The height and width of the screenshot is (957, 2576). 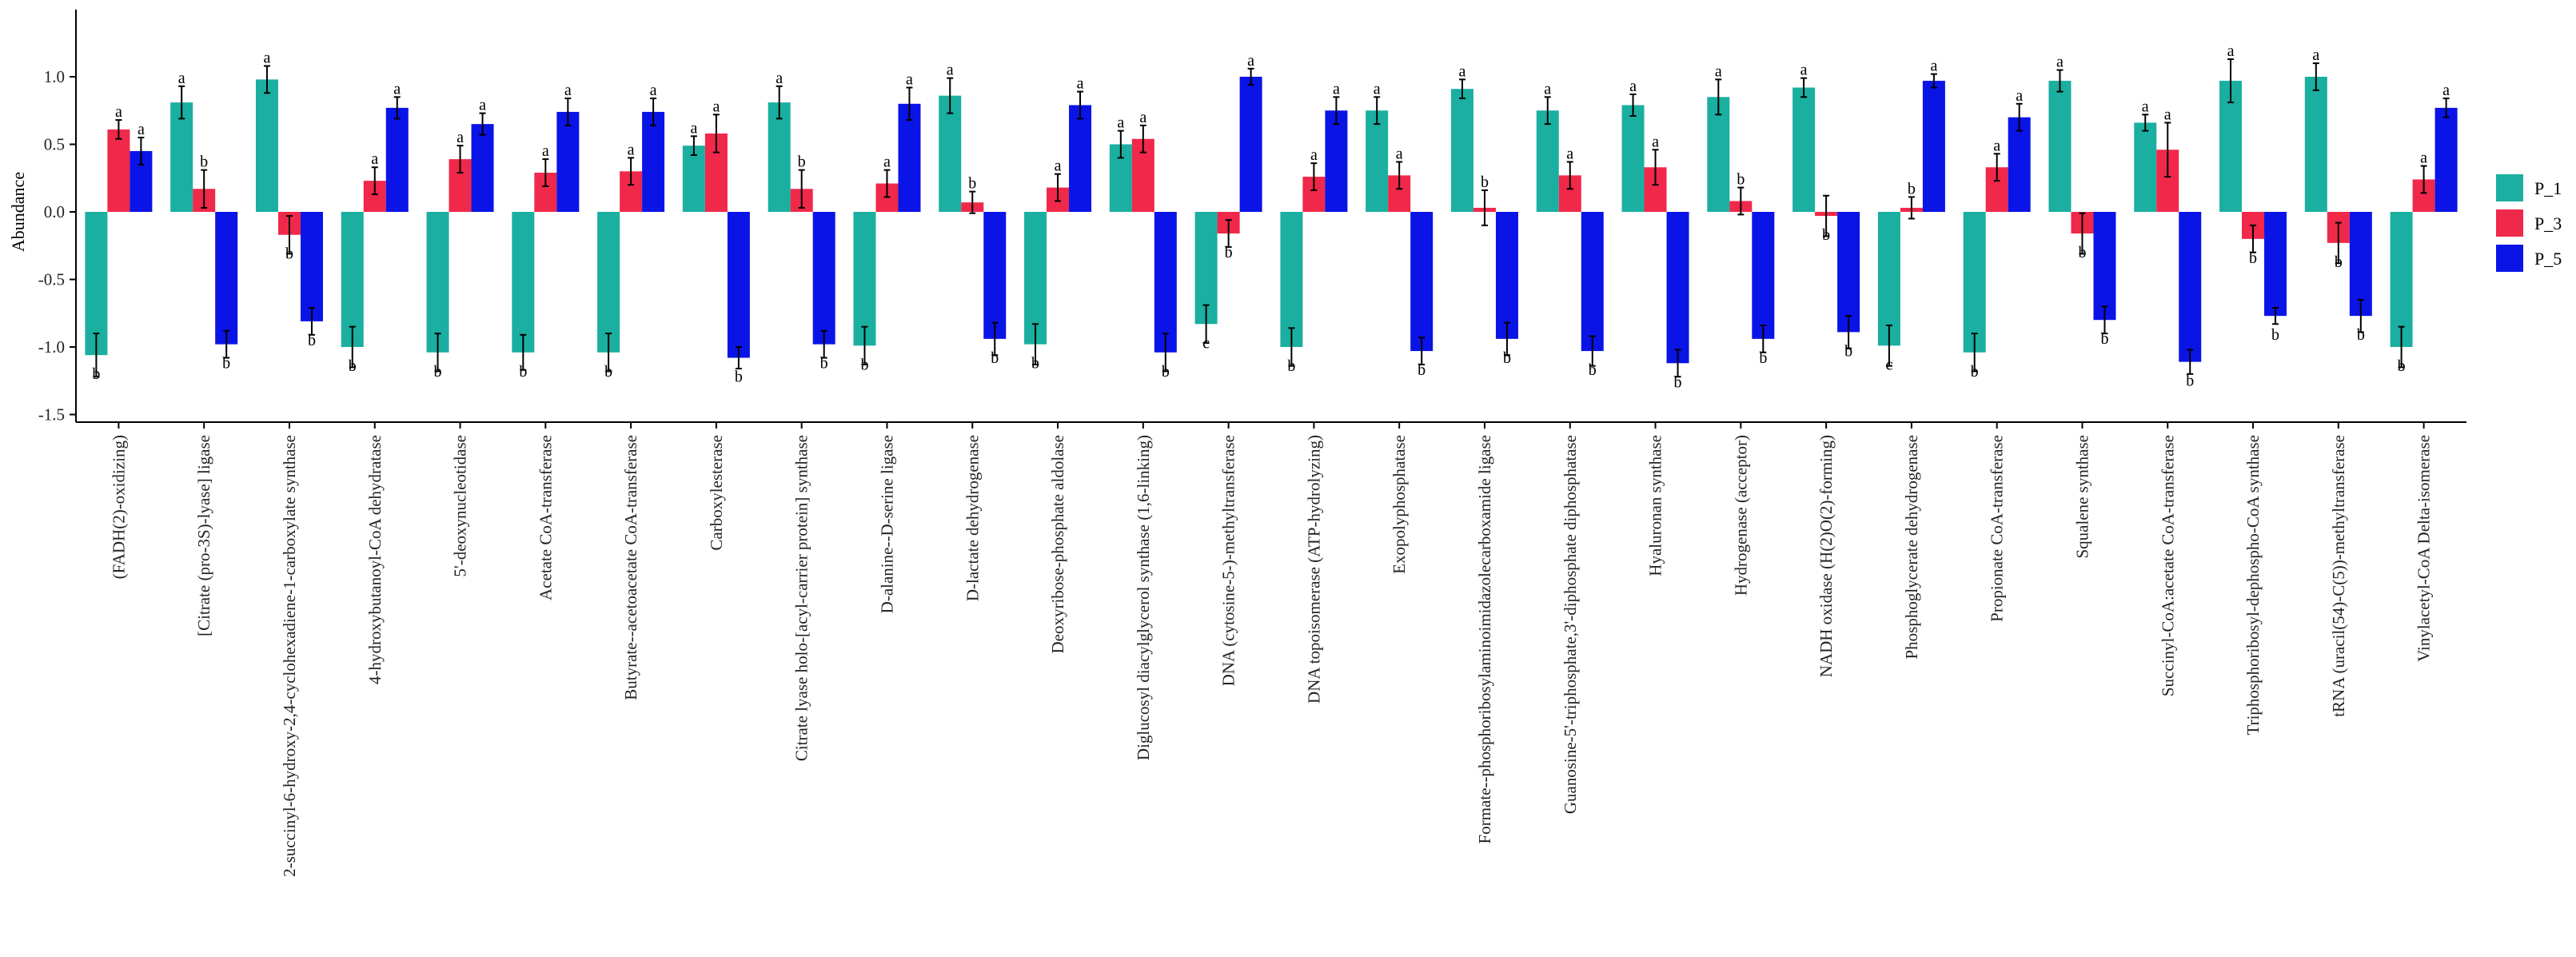 What do you see at coordinates (2253, 585) in the screenshot?
I see `x-tick-label: Triphosphoribosyl-dephospho-CoA synthase` at bounding box center [2253, 585].